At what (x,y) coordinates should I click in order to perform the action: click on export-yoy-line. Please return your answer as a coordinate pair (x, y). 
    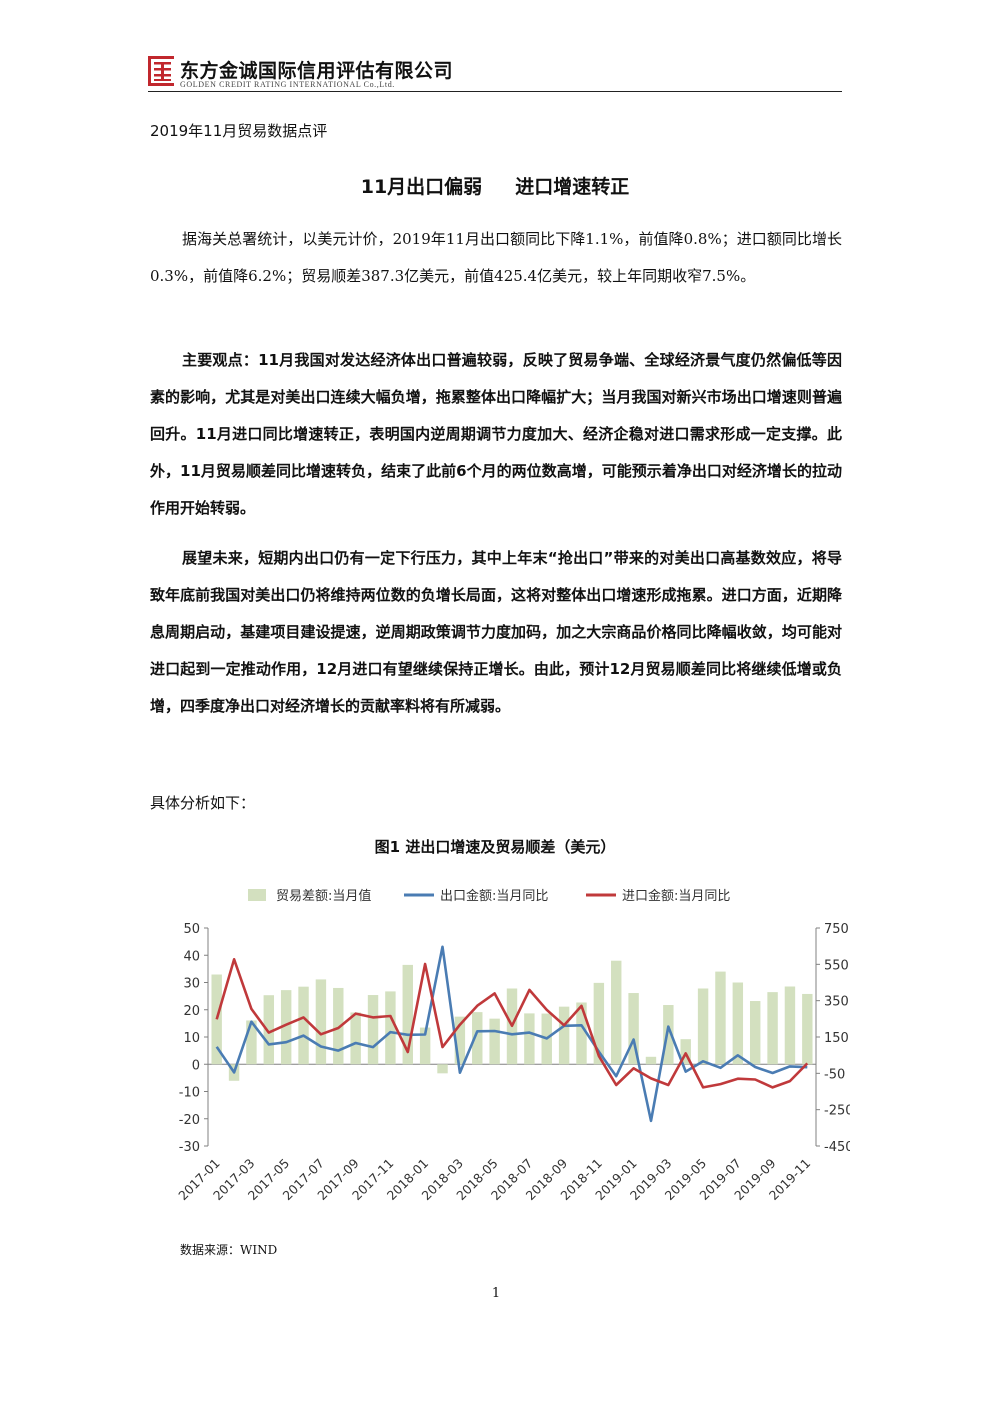
    Looking at the image, I should click on (511, 1034).